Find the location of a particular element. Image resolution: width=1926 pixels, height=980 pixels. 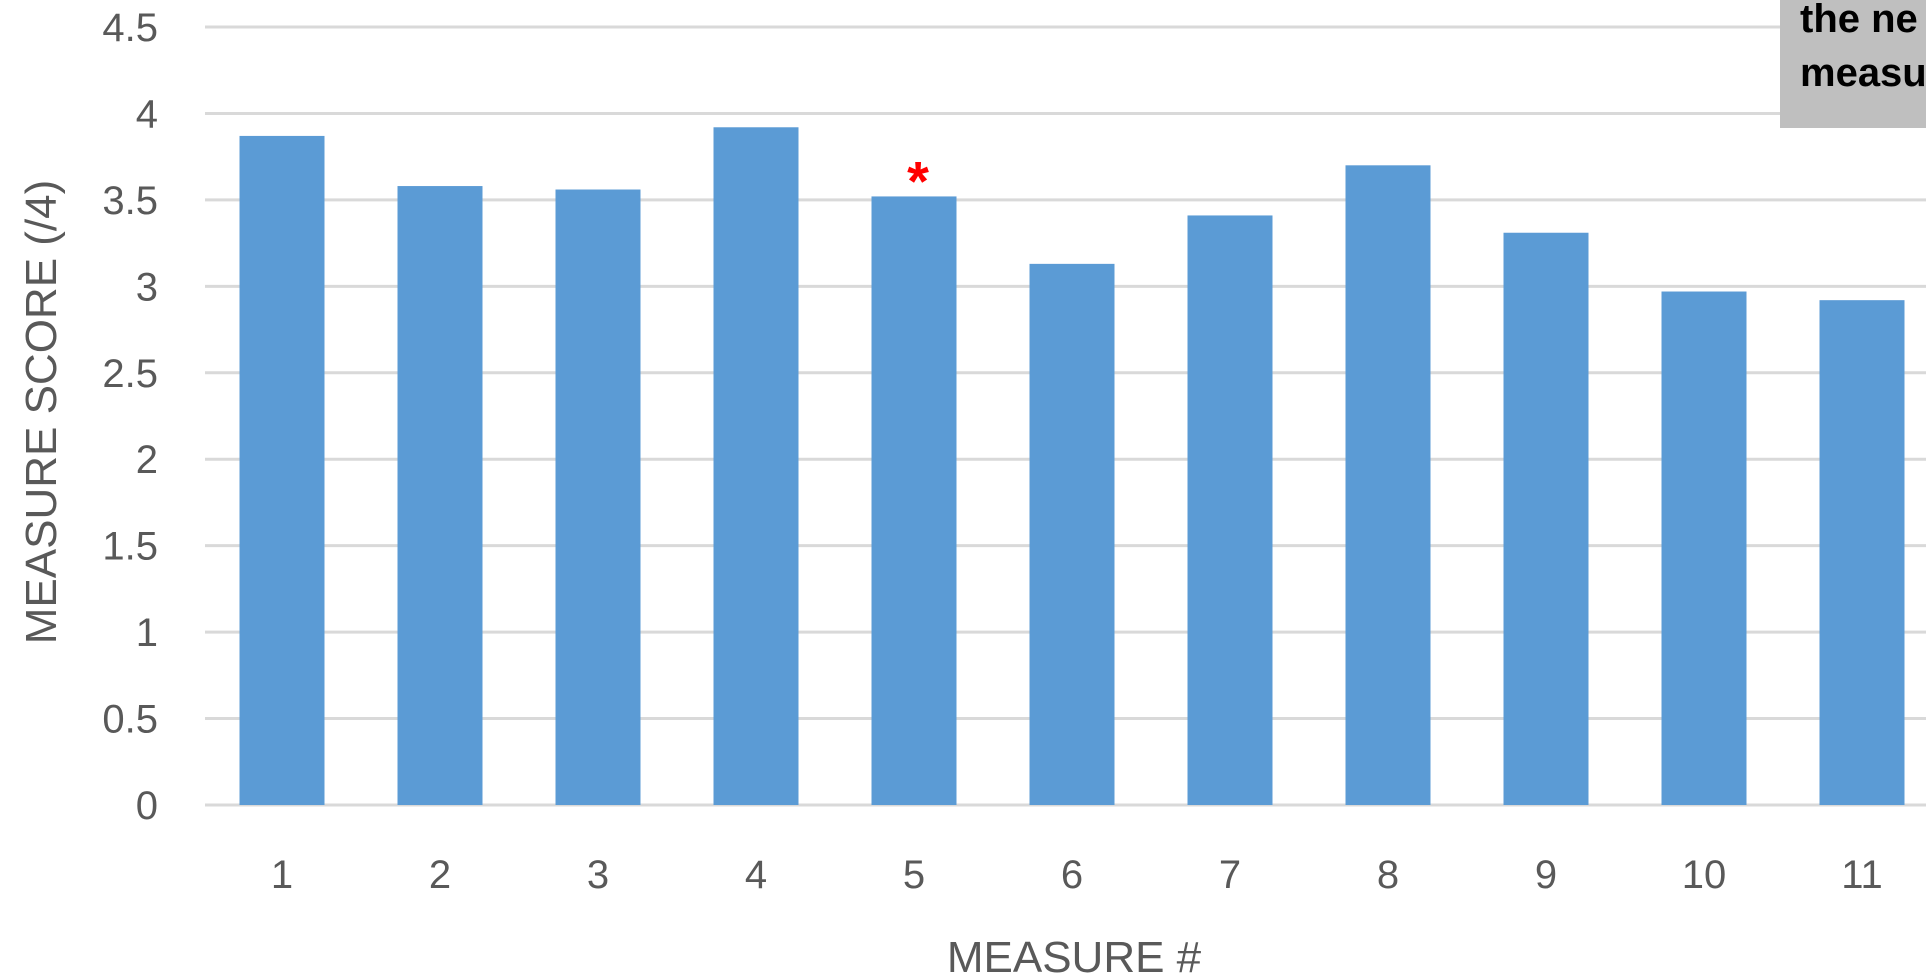

annotation-box: the ne measu is located at coordinates (1853, 64).